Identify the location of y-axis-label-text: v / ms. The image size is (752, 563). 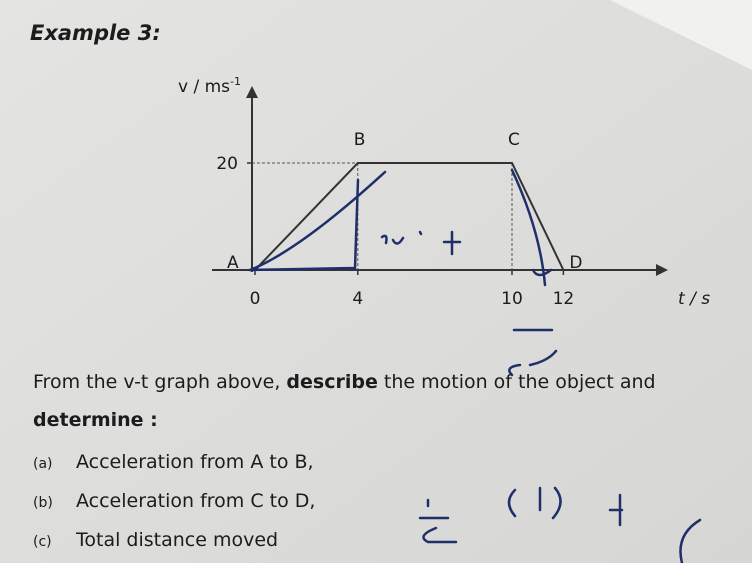
(204, 87).